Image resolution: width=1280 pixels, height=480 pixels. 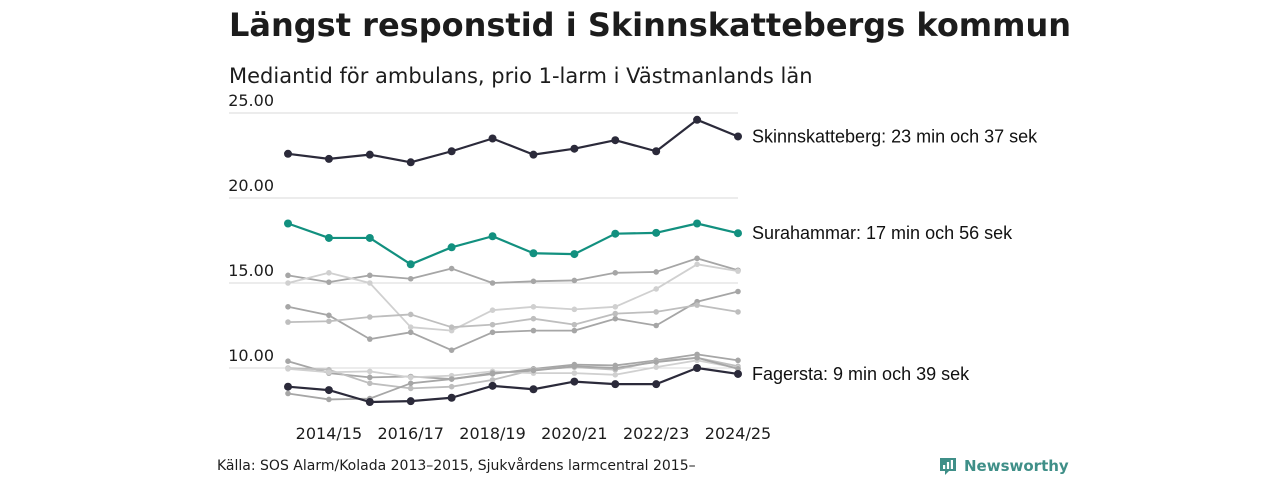 What do you see at coordinates (329, 433) in the screenshot?
I see `x-tick-label: 2014/15` at bounding box center [329, 433].